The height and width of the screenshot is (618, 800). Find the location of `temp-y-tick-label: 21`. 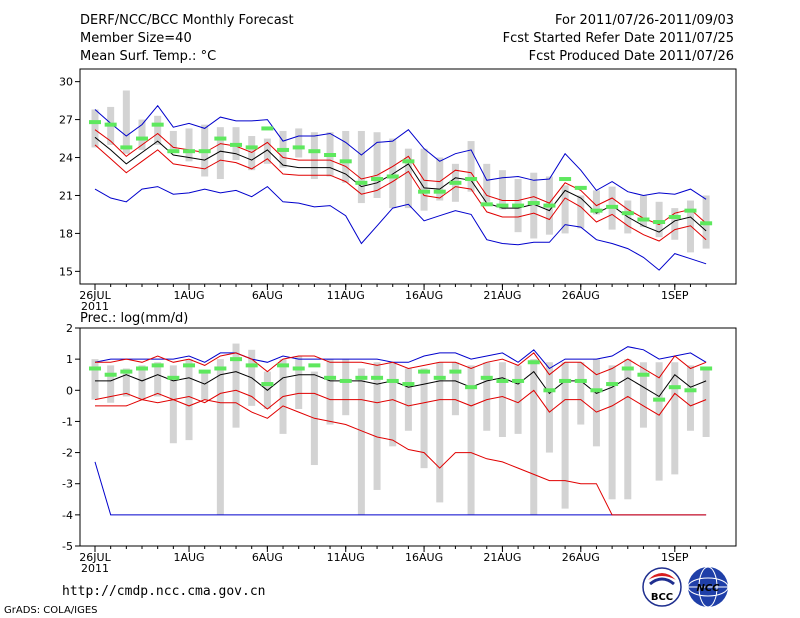

temp-y-tick-label: 21 is located at coordinates (66, 195).